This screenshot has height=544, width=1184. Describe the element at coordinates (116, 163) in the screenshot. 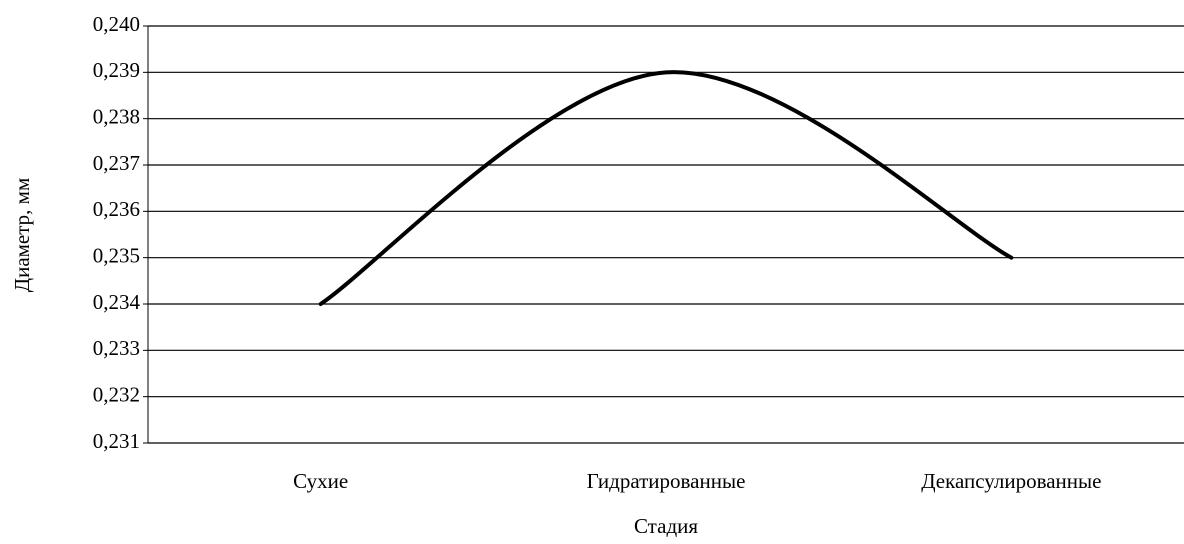

I see `y-tick-label: 0,237` at that location.